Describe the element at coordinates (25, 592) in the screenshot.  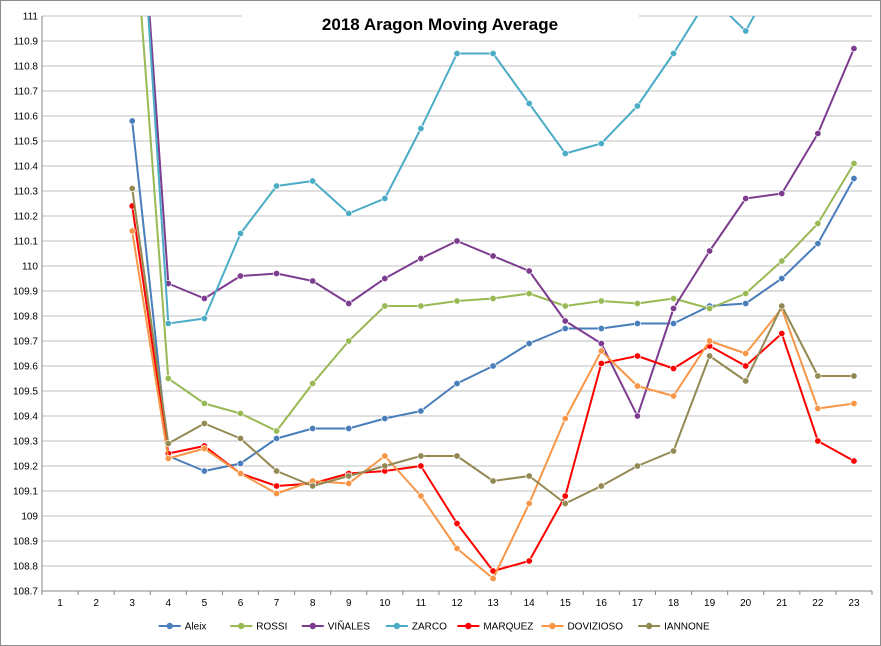
I see `y-tick-label: 108.7` at that location.